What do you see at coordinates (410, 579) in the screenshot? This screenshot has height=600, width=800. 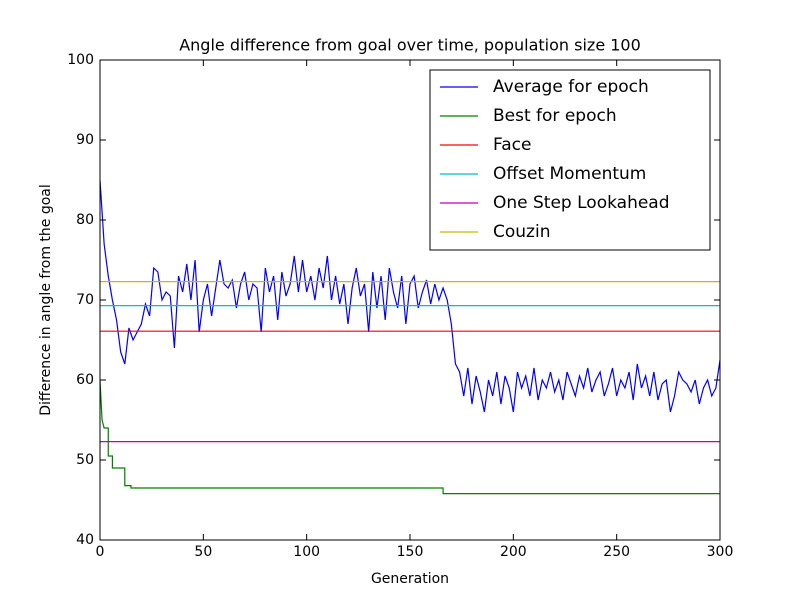 I see `x-axis-label: Generation` at bounding box center [410, 579].